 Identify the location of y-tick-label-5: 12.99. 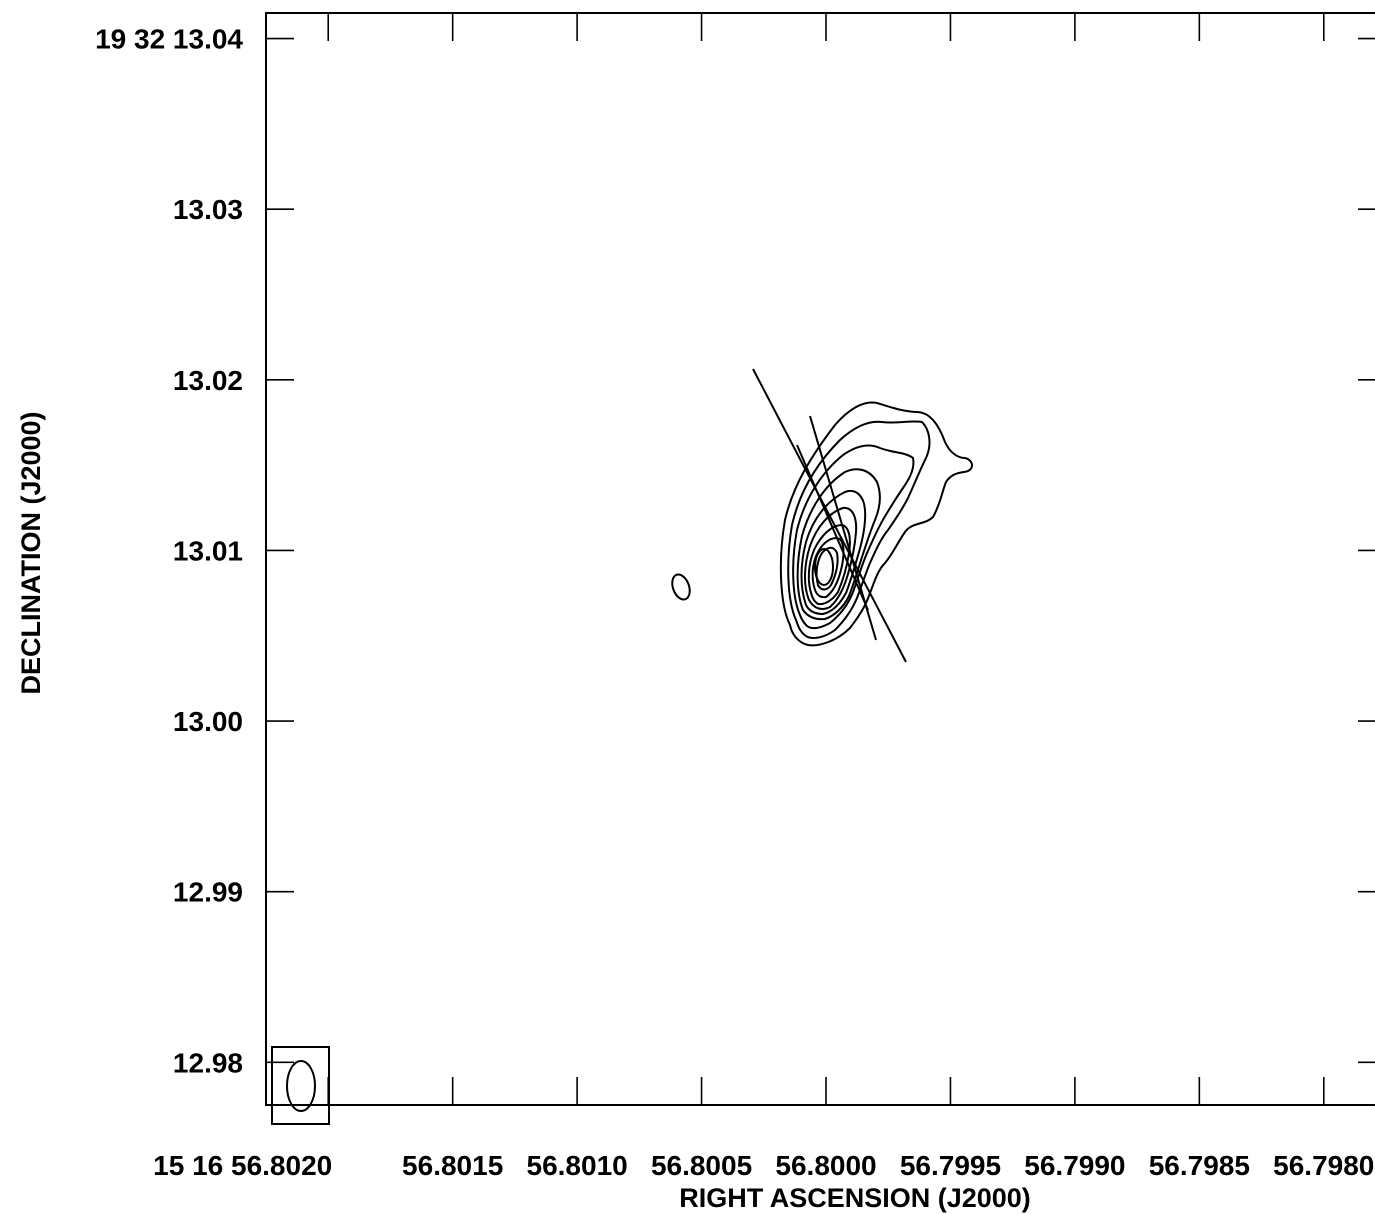
(208, 892).